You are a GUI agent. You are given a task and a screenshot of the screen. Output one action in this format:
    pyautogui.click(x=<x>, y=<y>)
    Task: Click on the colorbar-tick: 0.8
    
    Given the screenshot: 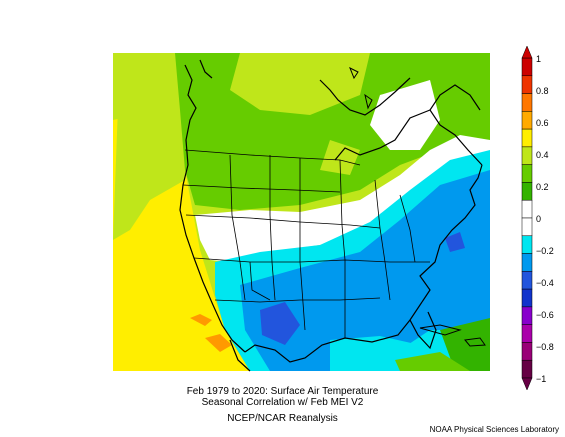 What is the action you would take?
    pyautogui.click(x=542, y=91)
    